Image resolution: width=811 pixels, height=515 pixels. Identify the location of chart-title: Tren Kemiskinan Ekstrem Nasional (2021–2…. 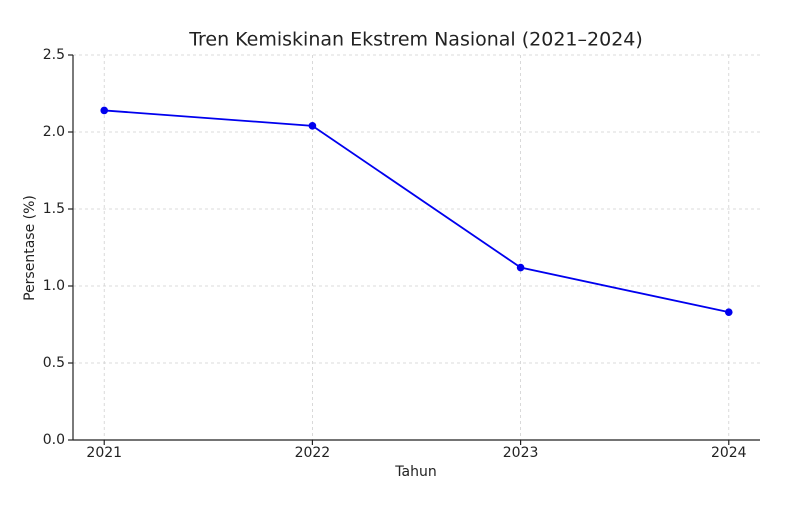
(415, 40).